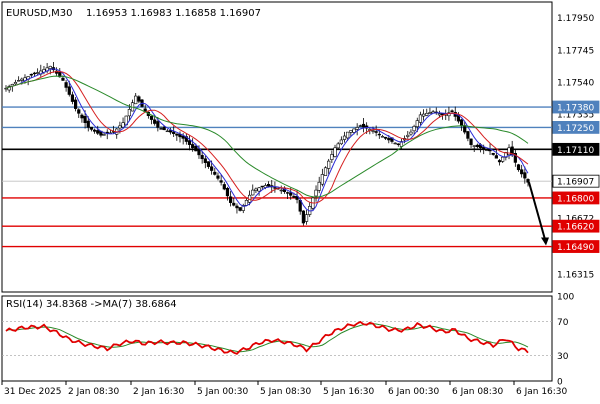 The width and height of the screenshot is (600, 404). I want to click on rsi-line, so click(267, 337).